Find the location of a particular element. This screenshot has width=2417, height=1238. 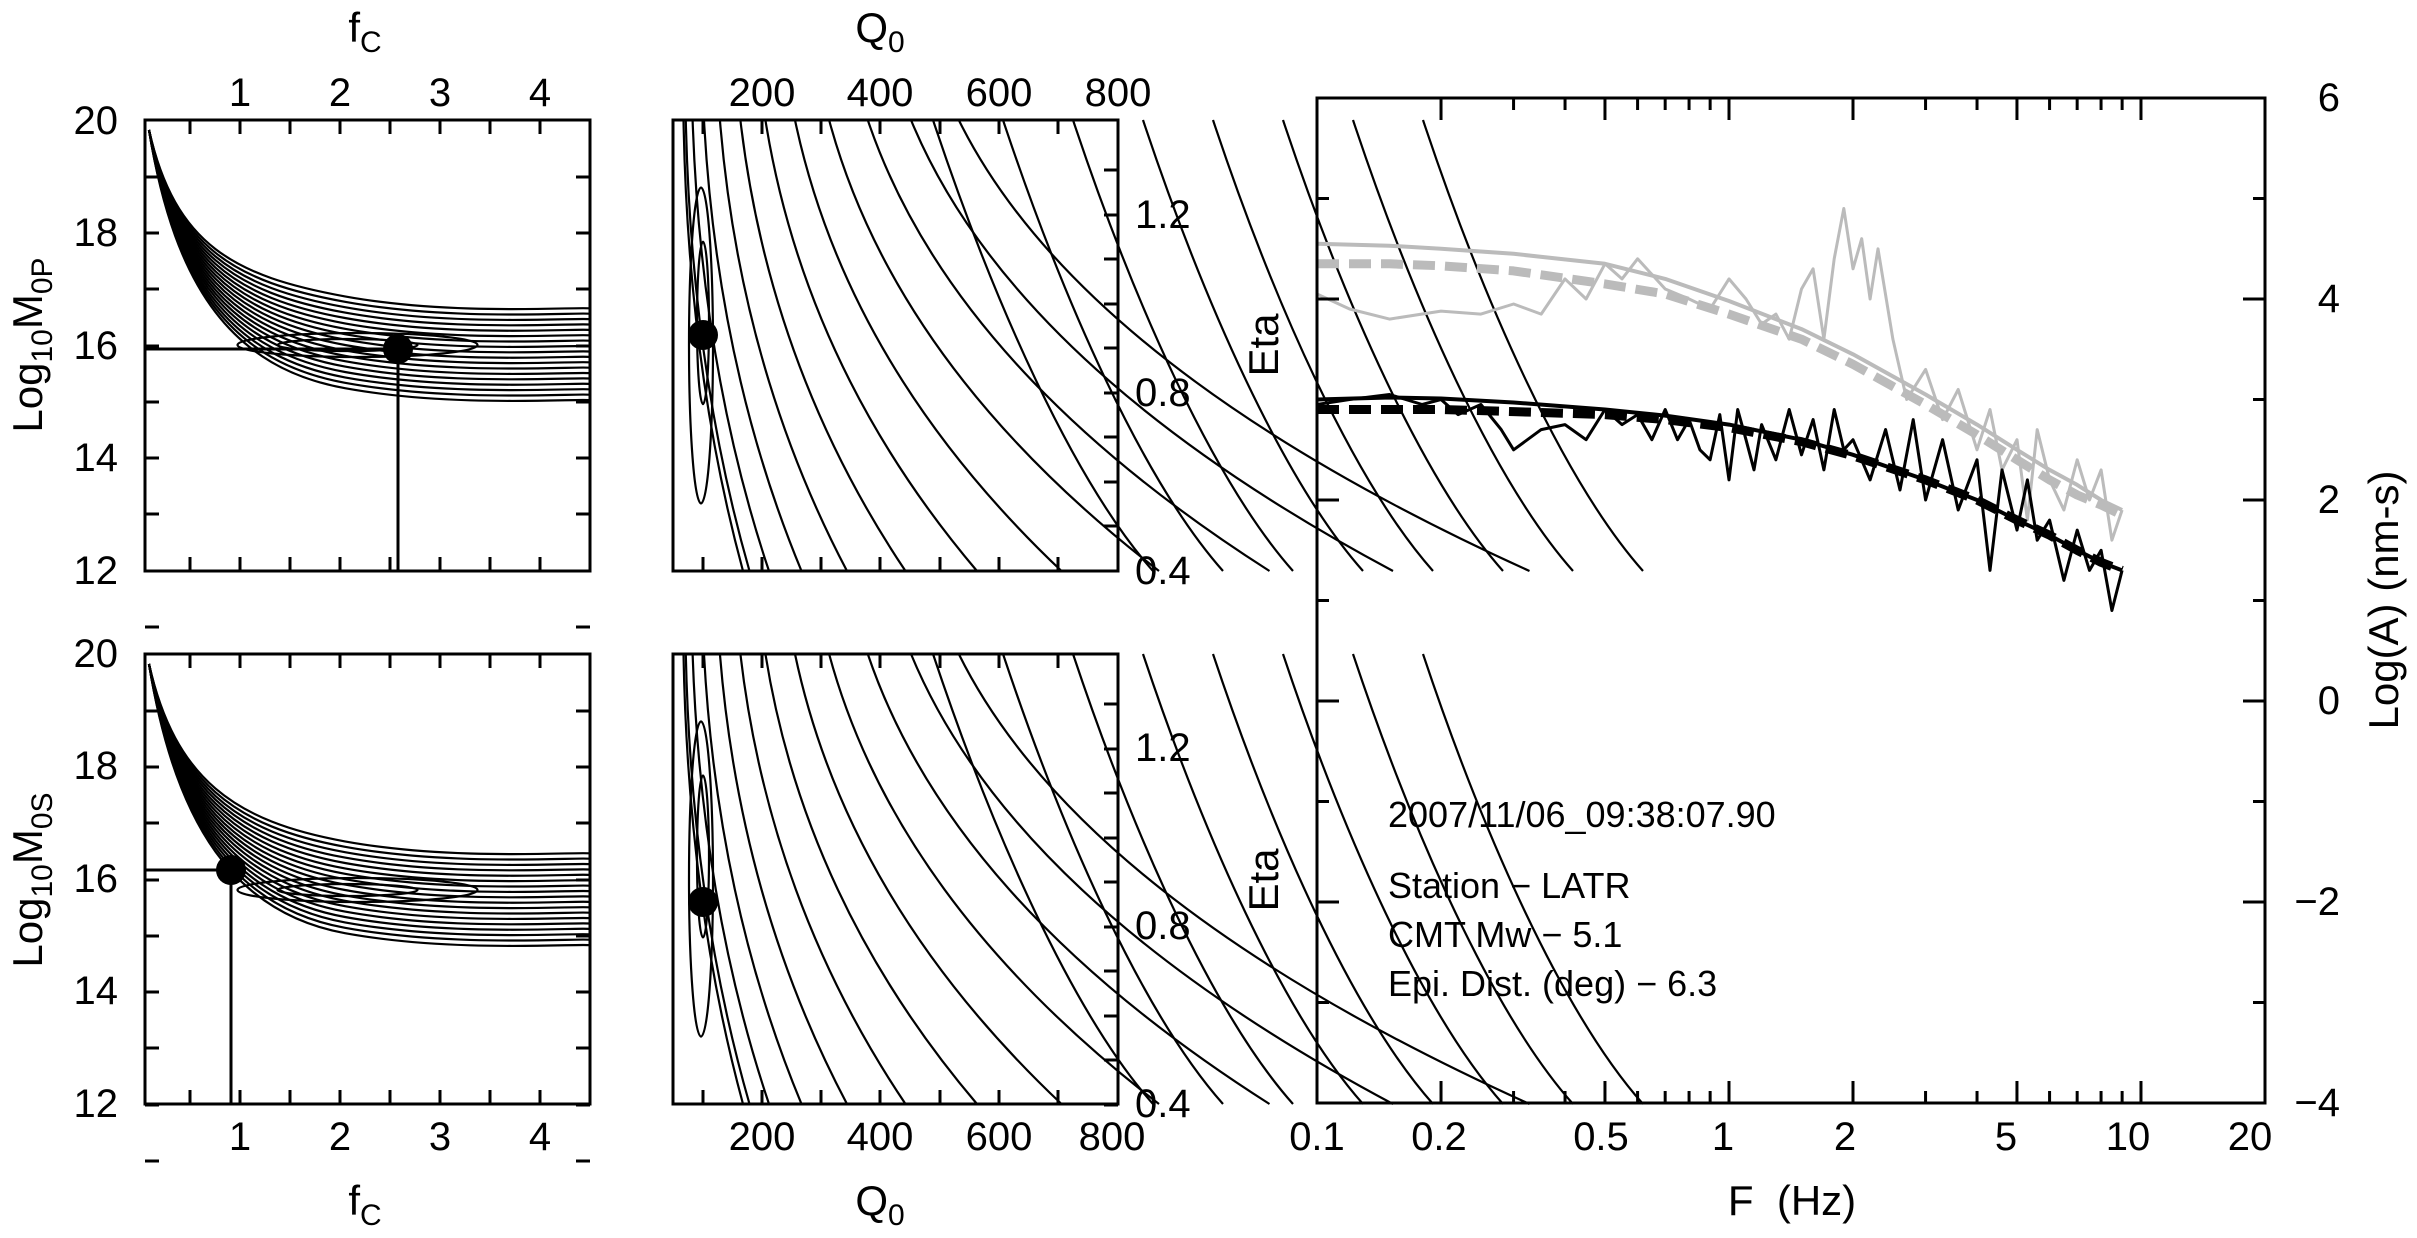

gray-observed-line is located at coordinates (1720, 374).